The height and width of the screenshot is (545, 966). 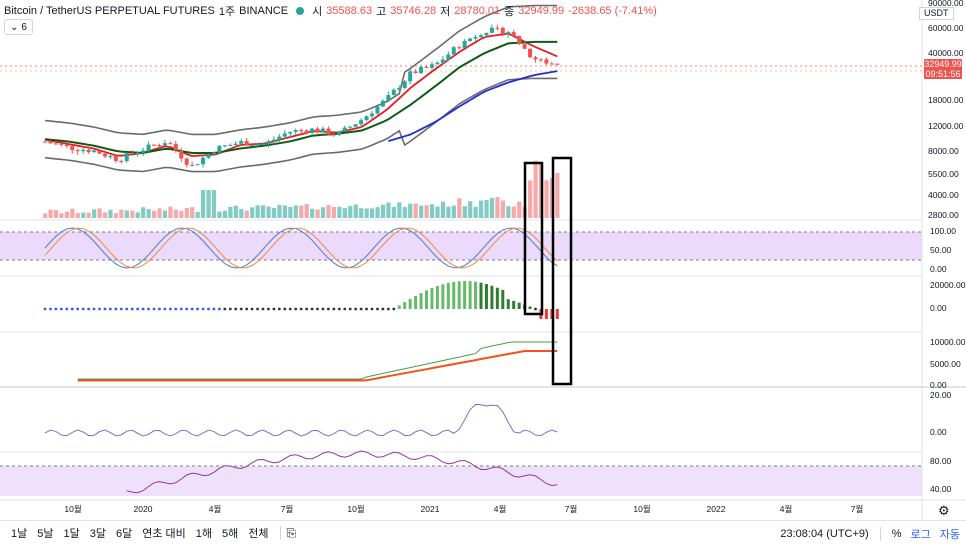 I want to click on log-toggle: 로그, so click(x=920, y=534).